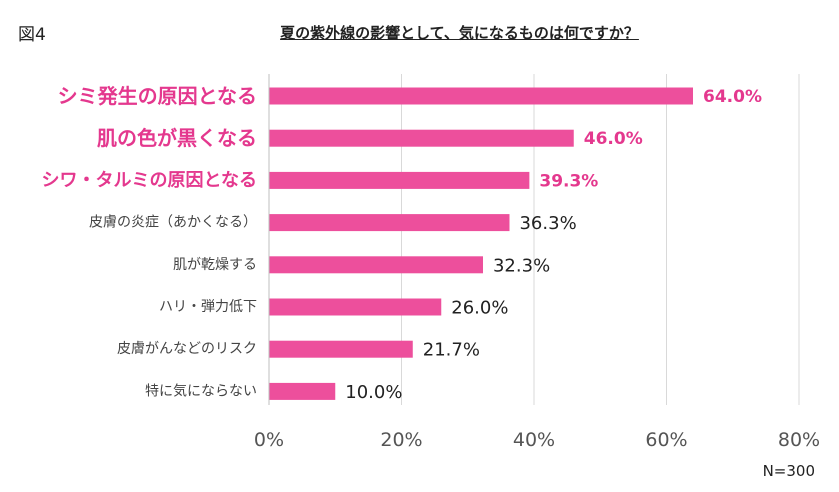  Describe the element at coordinates (799, 440) in the screenshot. I see `x-tick-label: 80%` at that location.